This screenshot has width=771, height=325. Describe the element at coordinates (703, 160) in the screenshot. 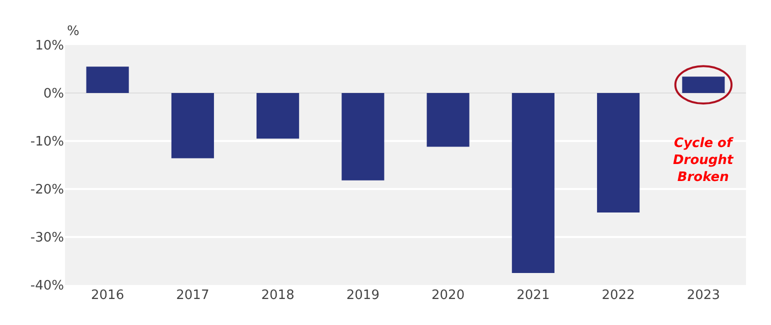

I see `annotation: Cycle of Drought Broken` at that location.